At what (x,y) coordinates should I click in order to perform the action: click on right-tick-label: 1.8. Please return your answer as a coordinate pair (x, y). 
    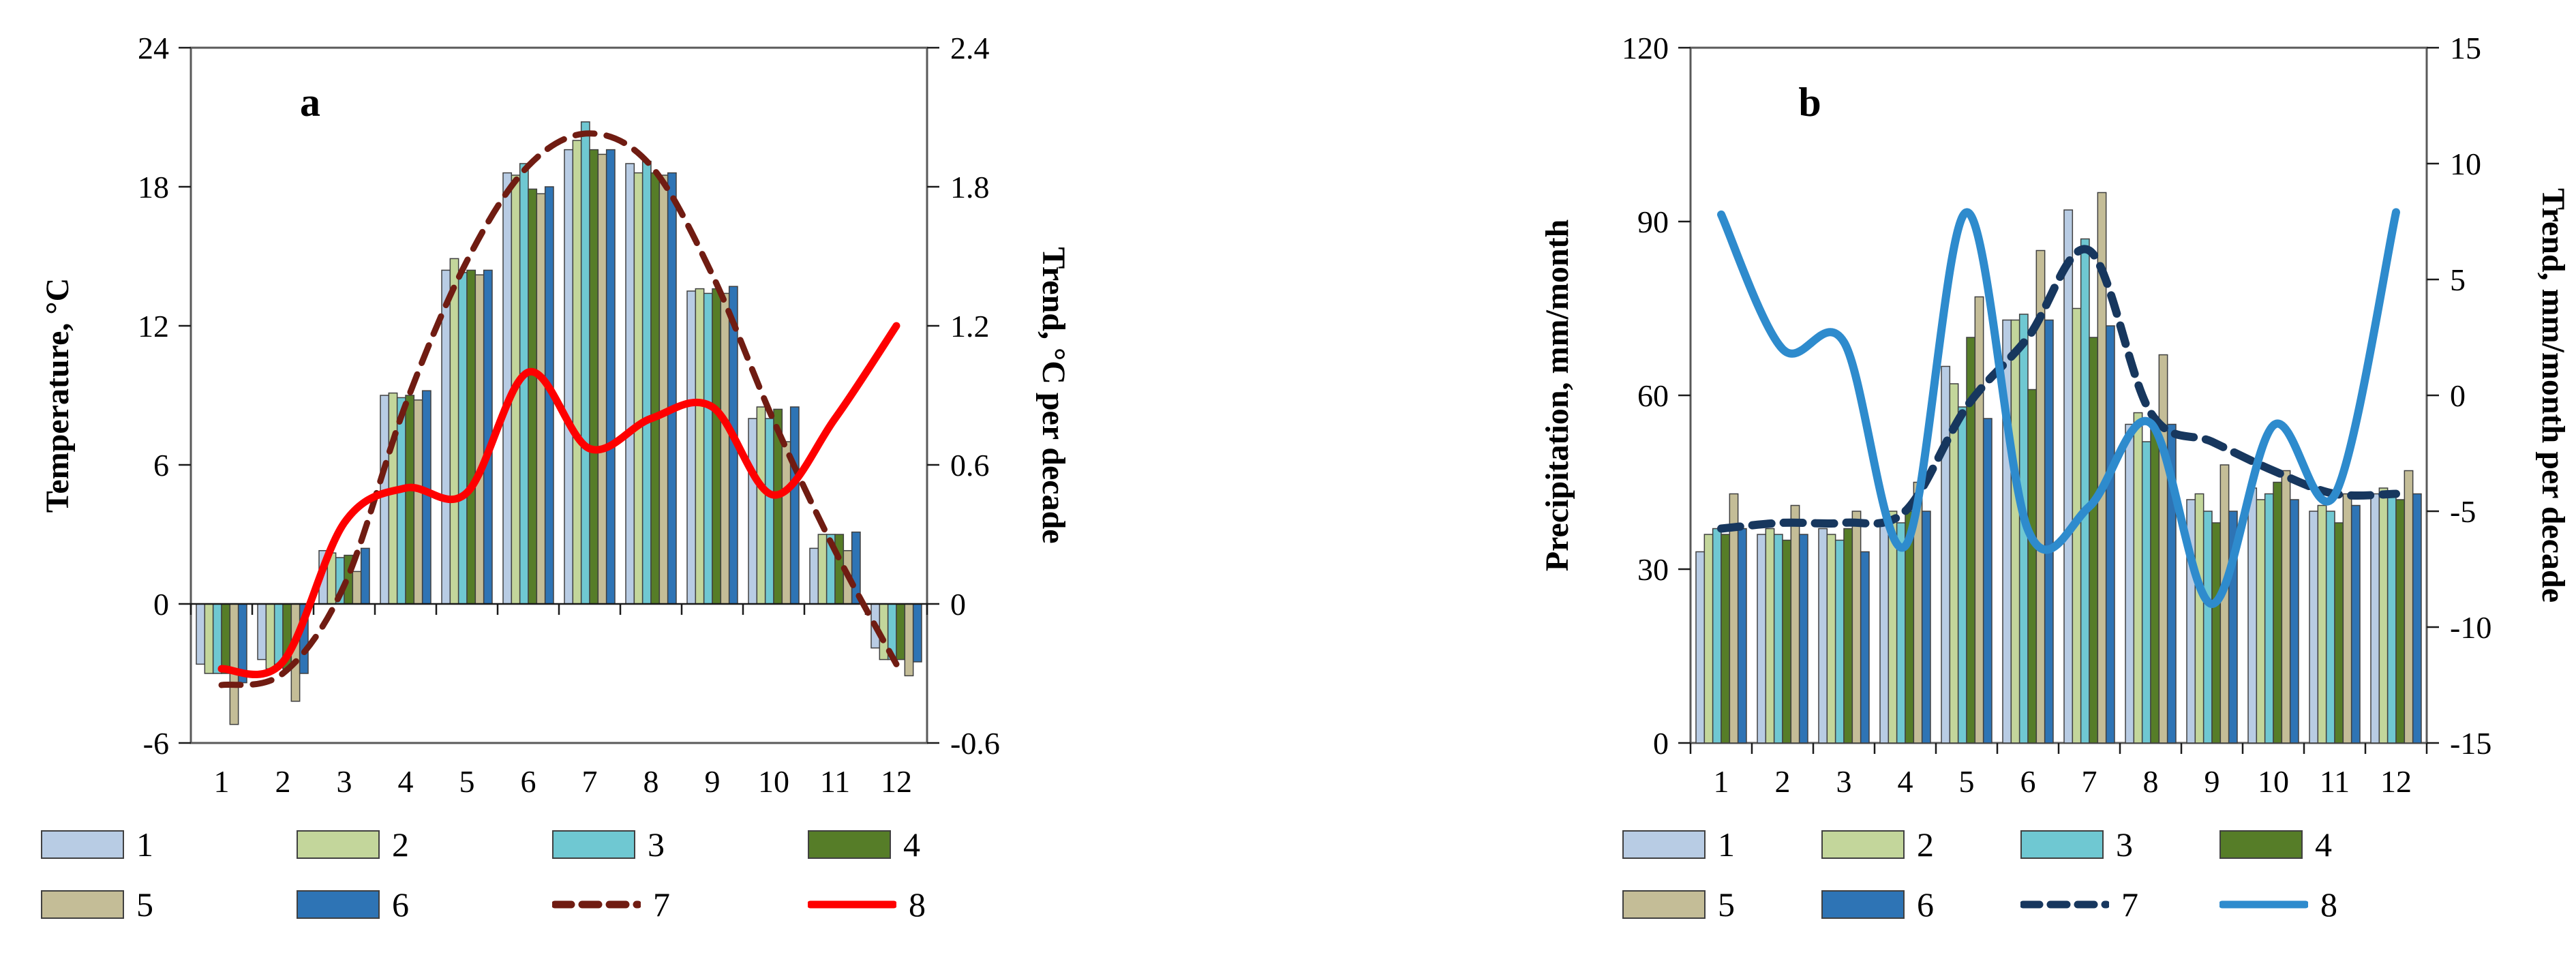
    Looking at the image, I should click on (970, 187).